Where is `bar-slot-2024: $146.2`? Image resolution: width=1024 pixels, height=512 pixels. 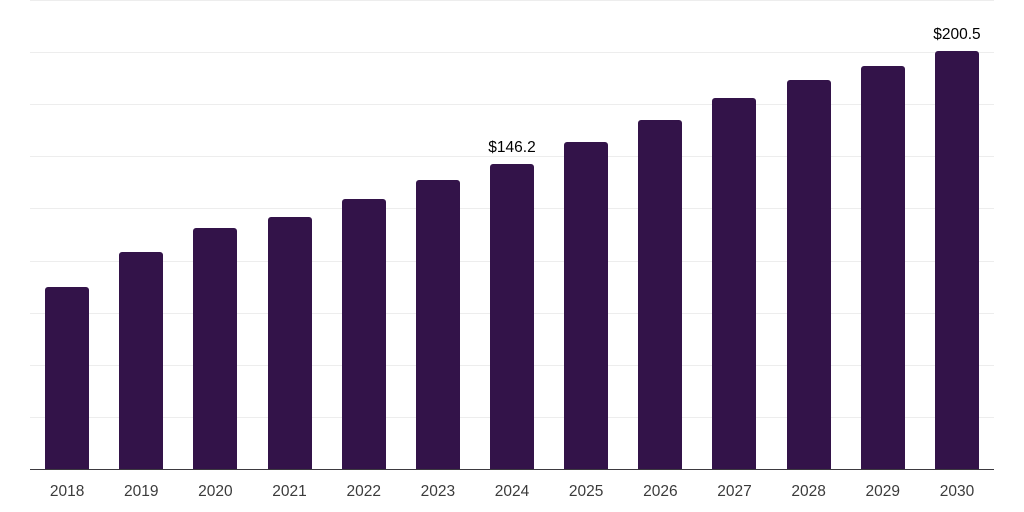 bar-slot-2024: $146.2 is located at coordinates (512, 234).